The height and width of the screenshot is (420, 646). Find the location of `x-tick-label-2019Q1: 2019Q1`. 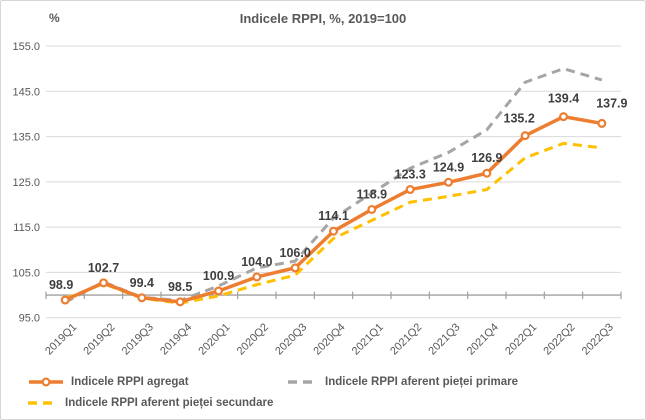

x-tick-label-2019Q1: 2019Q1 is located at coordinates (61, 339).